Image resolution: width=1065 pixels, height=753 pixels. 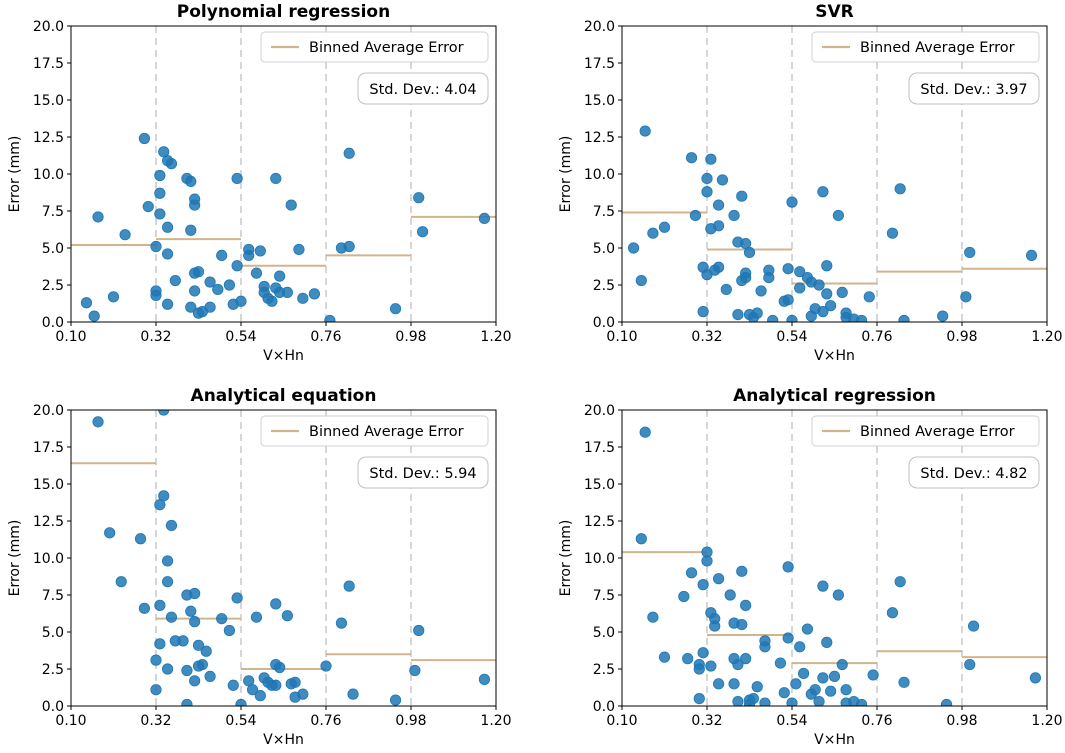 What do you see at coordinates (834, 396) in the screenshot?
I see `chart-title: Analytical regression` at bounding box center [834, 396].